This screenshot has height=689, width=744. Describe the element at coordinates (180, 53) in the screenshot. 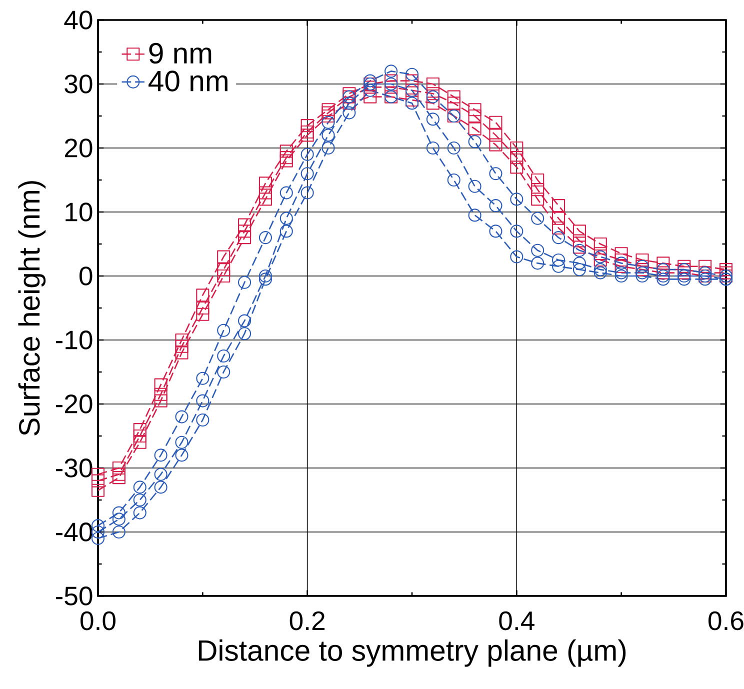

I see `legend-label: 9 nm` at that location.